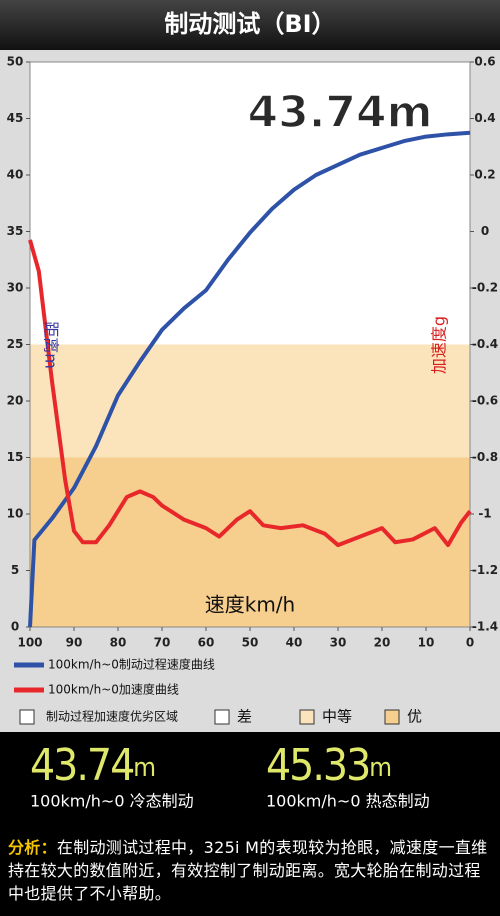 The height and width of the screenshot is (916, 500). Describe the element at coordinates (113, 689) in the screenshot. I see `legend-label: 100km/h~0加速度曲线` at that location.